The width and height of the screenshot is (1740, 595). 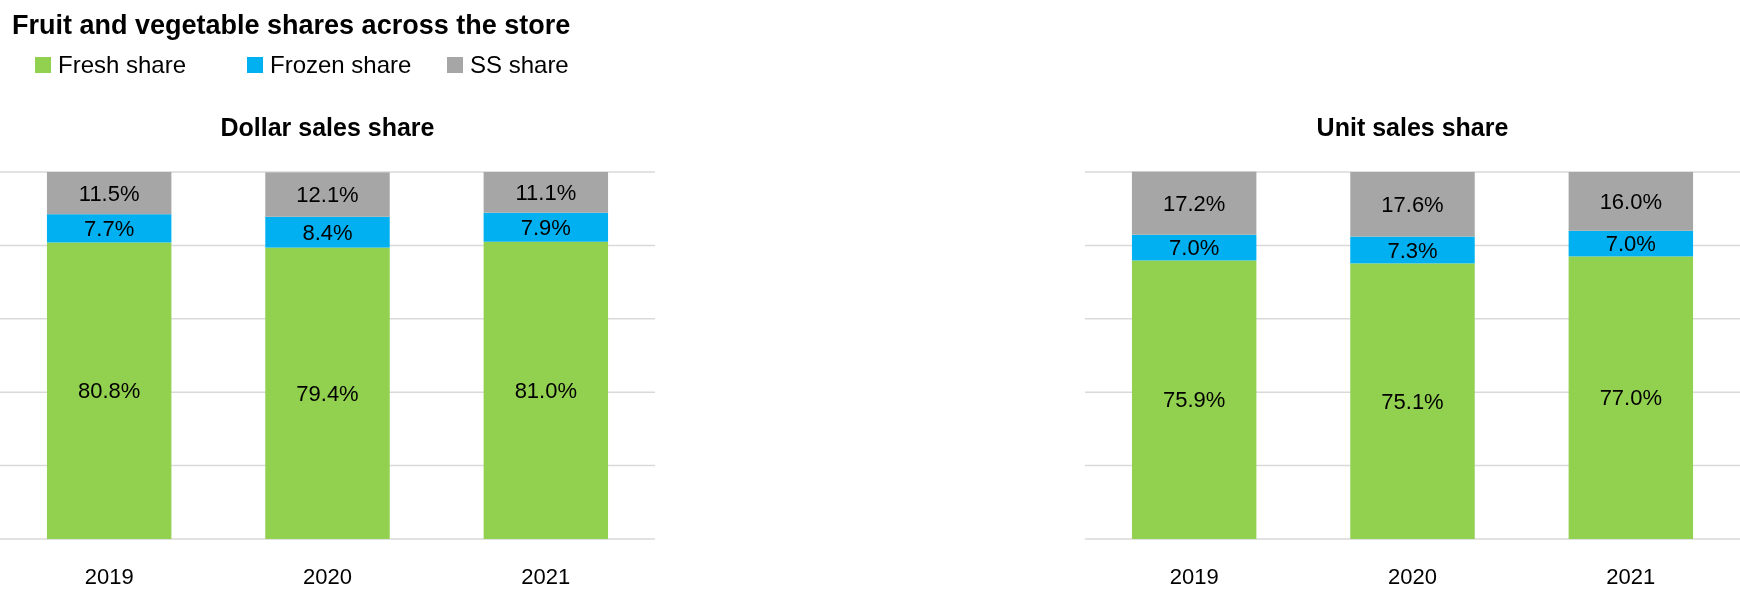 I want to click on data-label: 75.9%, so click(x=1194, y=400).